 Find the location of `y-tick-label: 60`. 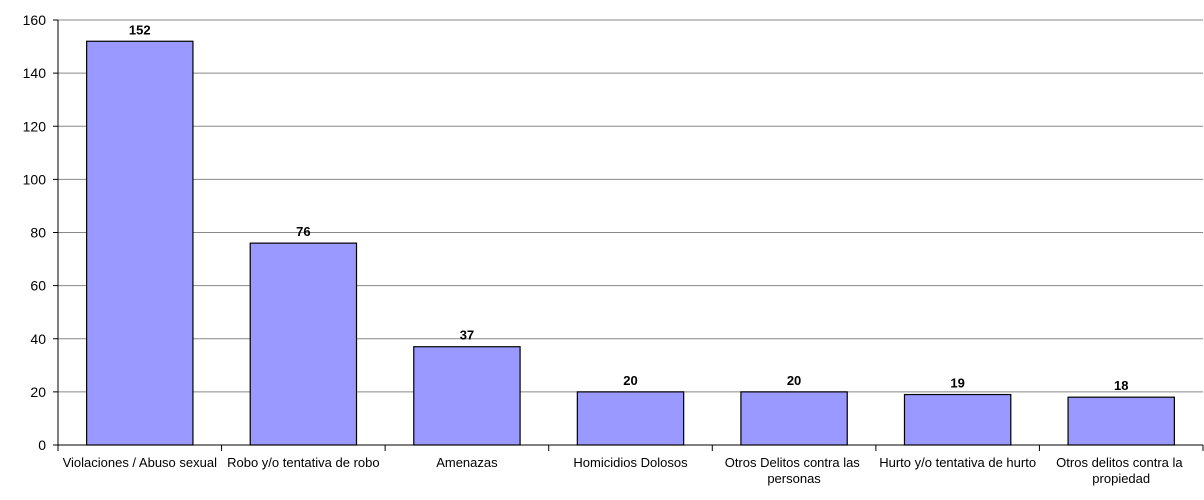

y-tick-label: 60 is located at coordinates (38, 286).